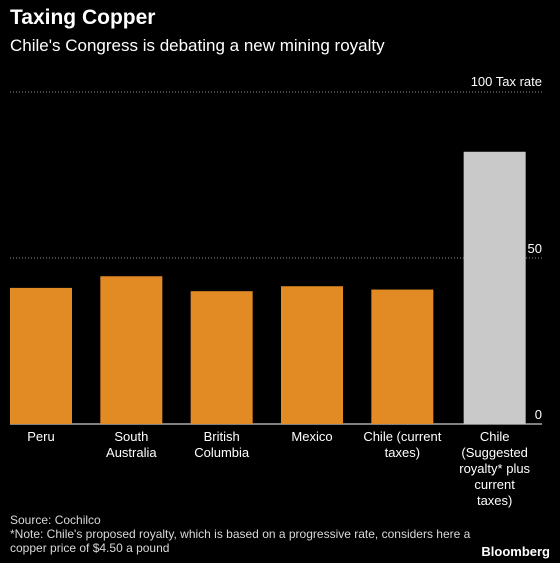  I want to click on chart-title: Taxing Copper, so click(83, 17).